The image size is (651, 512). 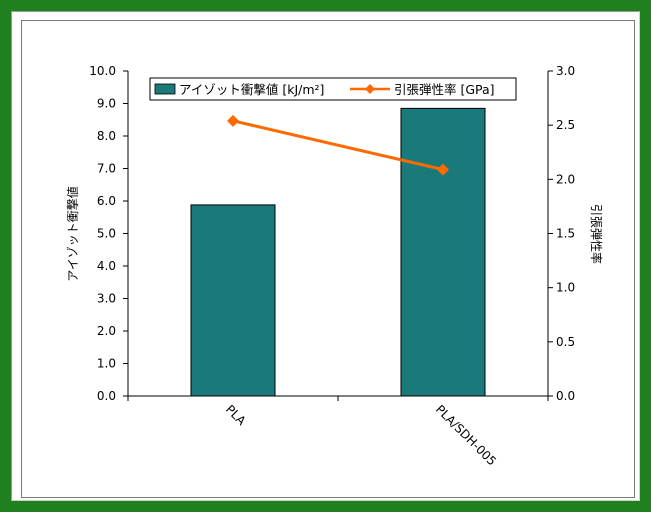 What do you see at coordinates (165, 89) in the screenshot?
I see `legend-swatch-impact` at bounding box center [165, 89].